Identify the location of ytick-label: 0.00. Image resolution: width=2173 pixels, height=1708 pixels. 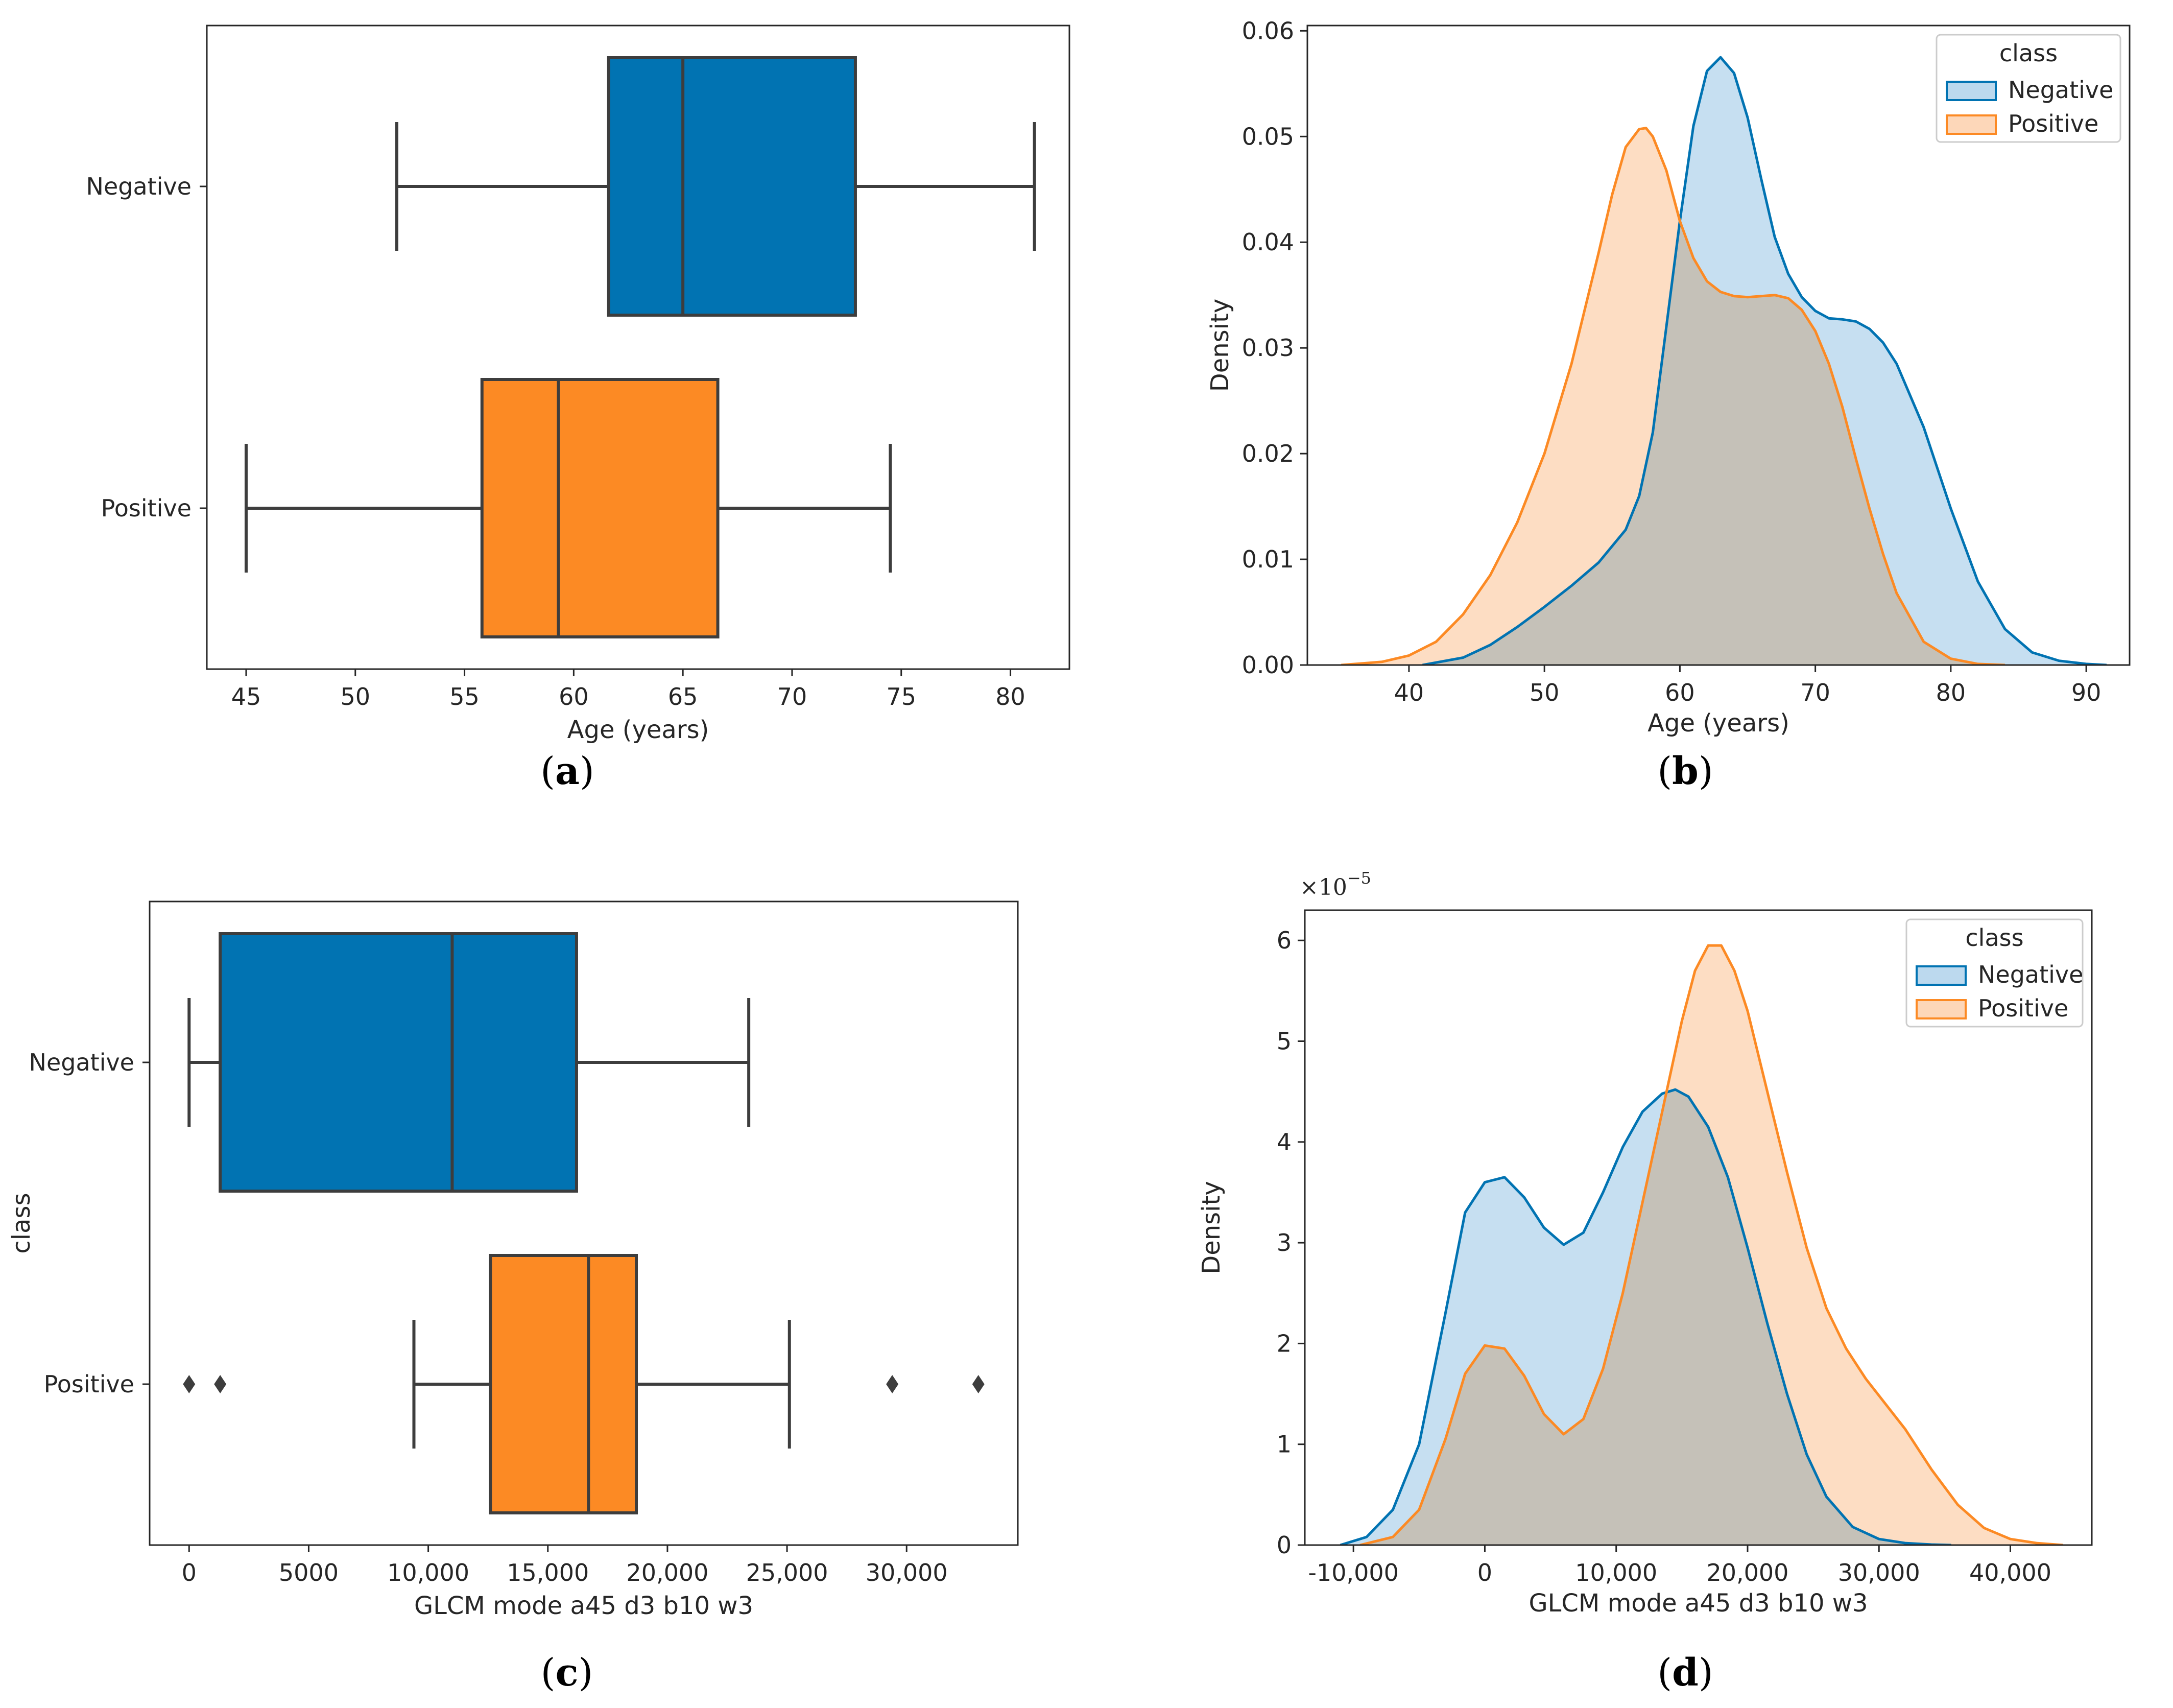
(1268, 665).